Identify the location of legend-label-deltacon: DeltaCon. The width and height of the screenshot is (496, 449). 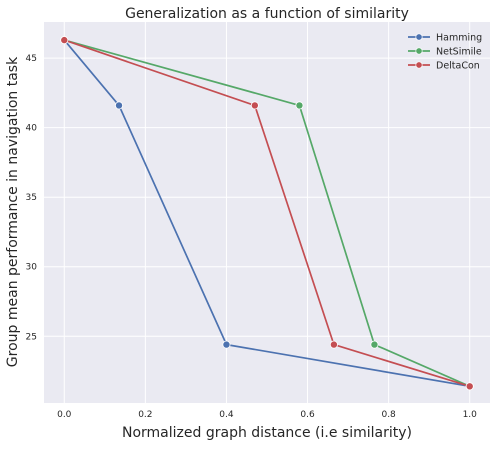
(458, 66).